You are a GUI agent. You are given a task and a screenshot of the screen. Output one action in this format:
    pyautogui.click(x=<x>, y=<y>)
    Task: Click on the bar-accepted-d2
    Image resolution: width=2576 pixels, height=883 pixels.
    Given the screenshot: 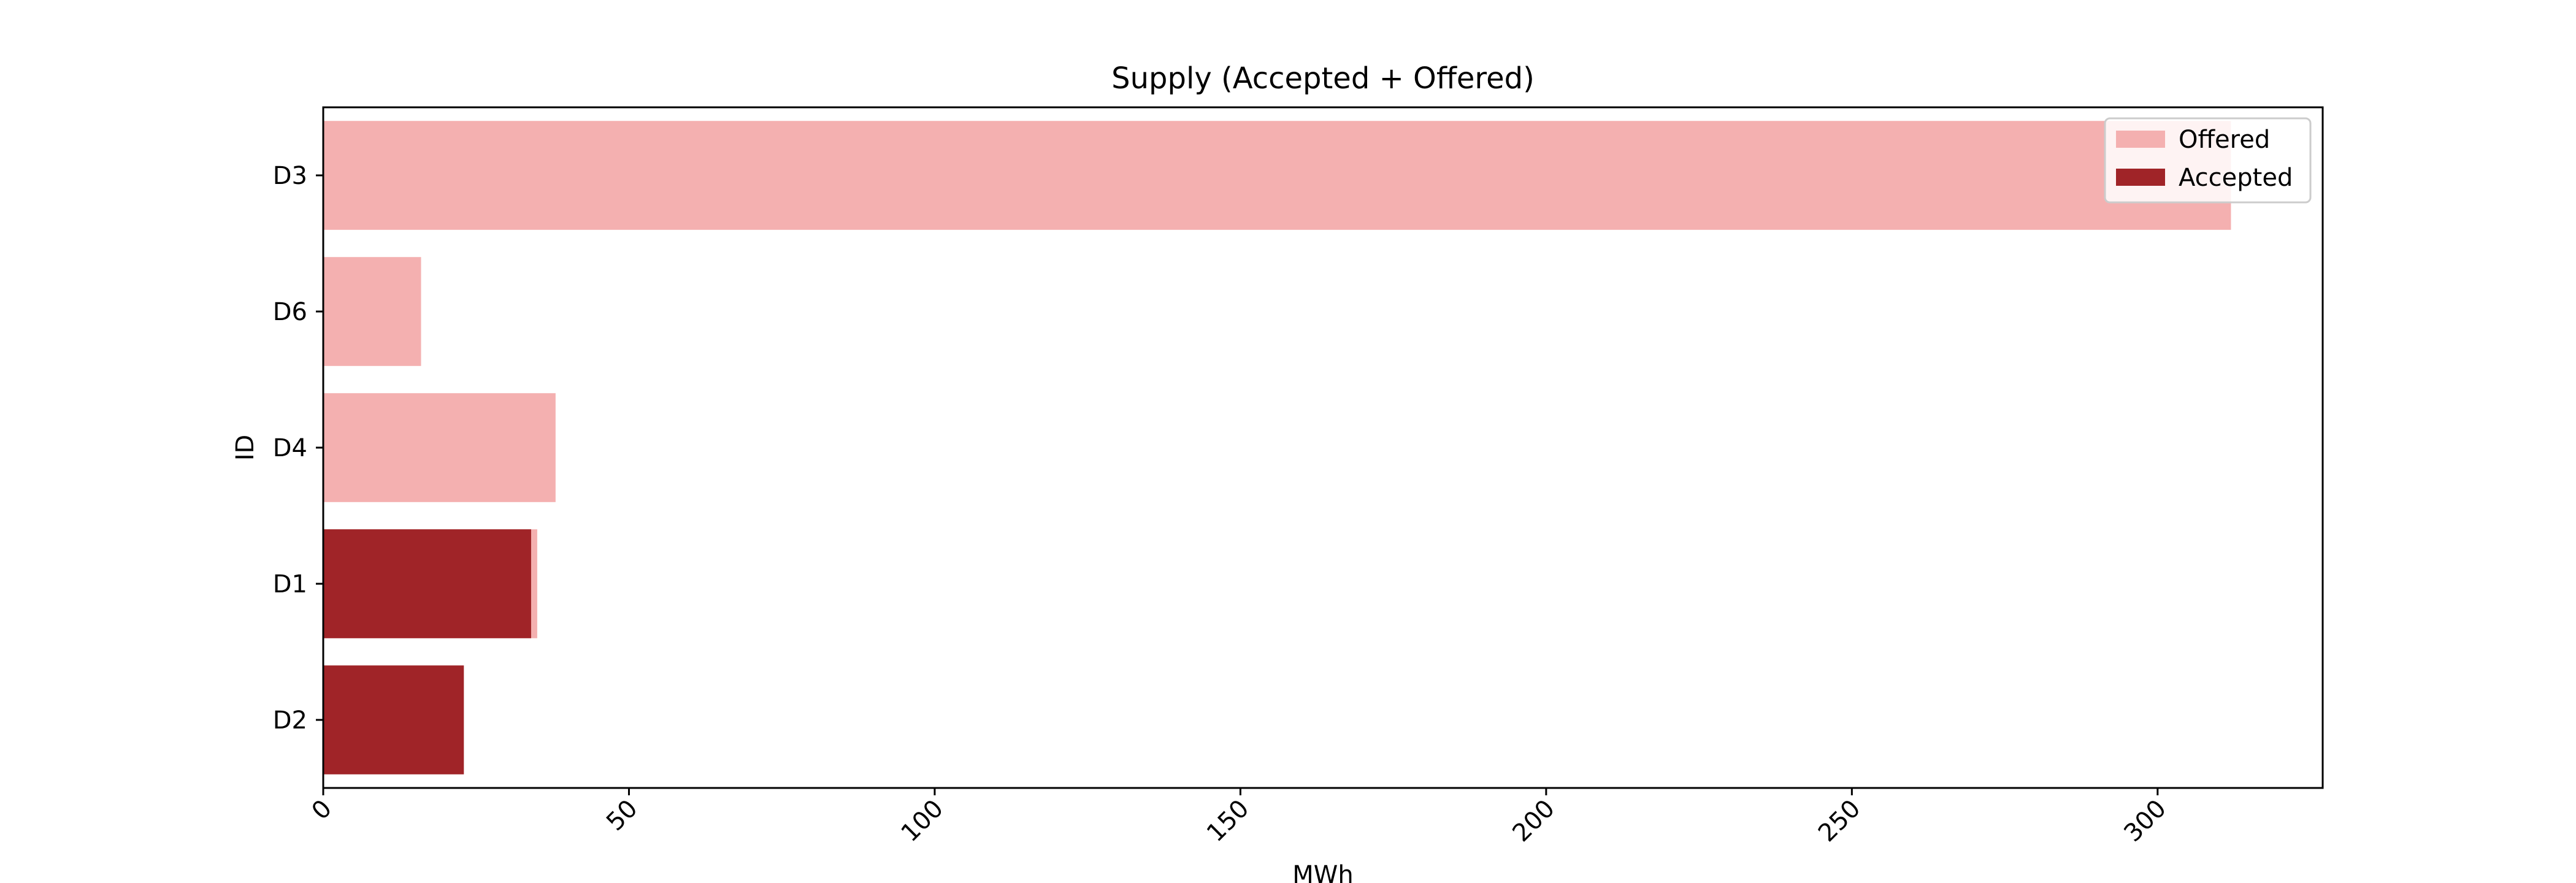 What is the action you would take?
    pyautogui.click(x=393, y=719)
    